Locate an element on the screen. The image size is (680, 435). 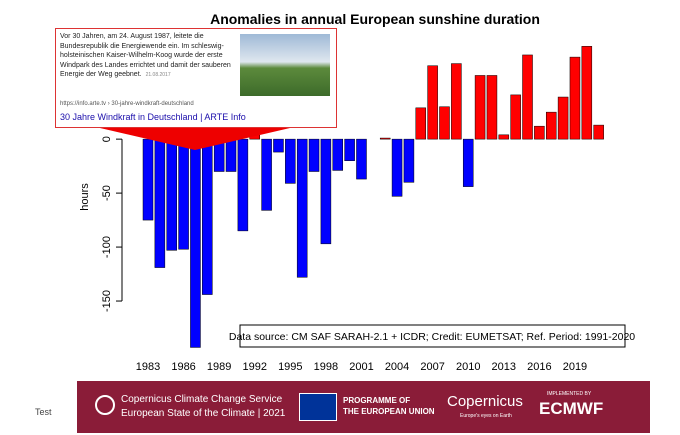
x-tick-label: 1986 is located at coordinates (183, 367).